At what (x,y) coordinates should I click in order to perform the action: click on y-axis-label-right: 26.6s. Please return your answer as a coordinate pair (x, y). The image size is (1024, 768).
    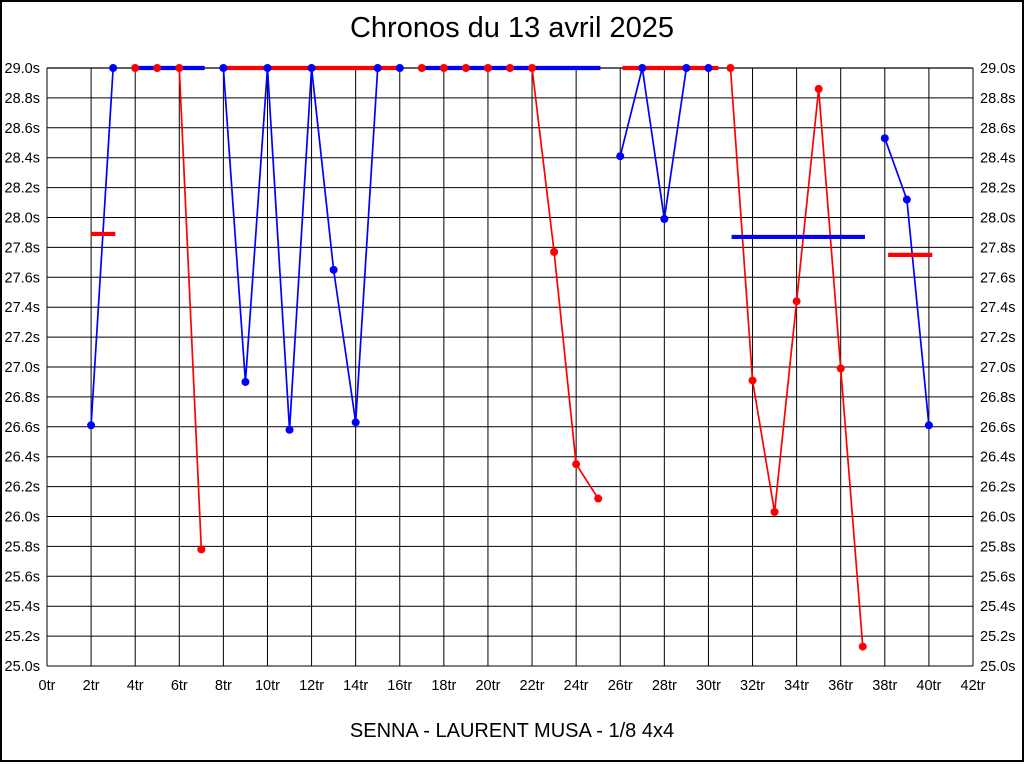
    Looking at the image, I should click on (997, 428).